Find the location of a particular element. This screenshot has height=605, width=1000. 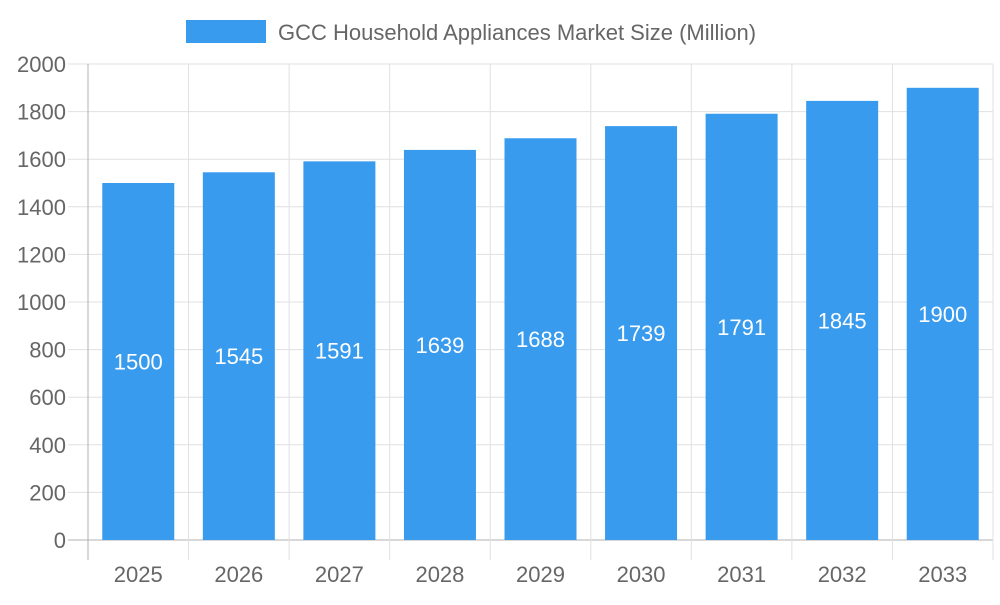

data-label-2025: 1500 is located at coordinates (138, 362).